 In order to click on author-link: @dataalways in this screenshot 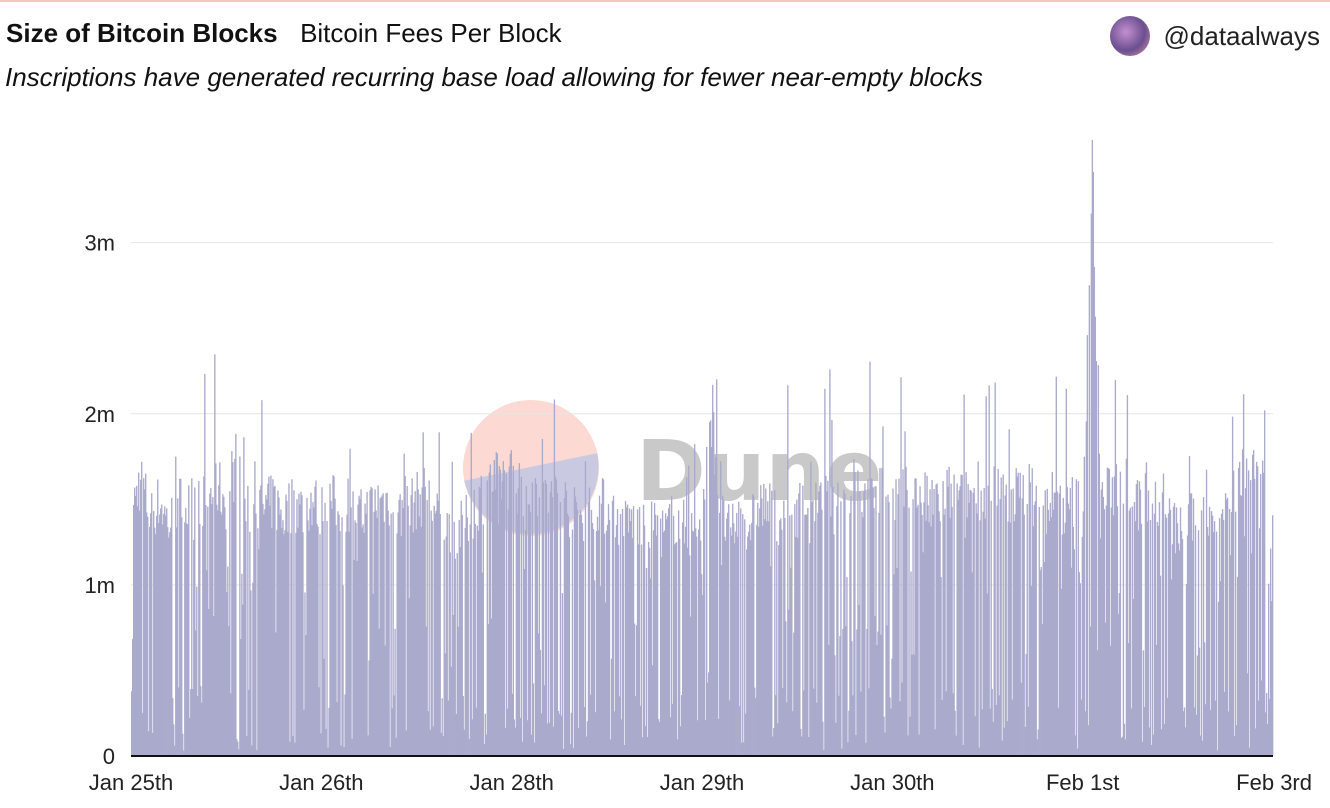, I will do `click(1214, 36)`.